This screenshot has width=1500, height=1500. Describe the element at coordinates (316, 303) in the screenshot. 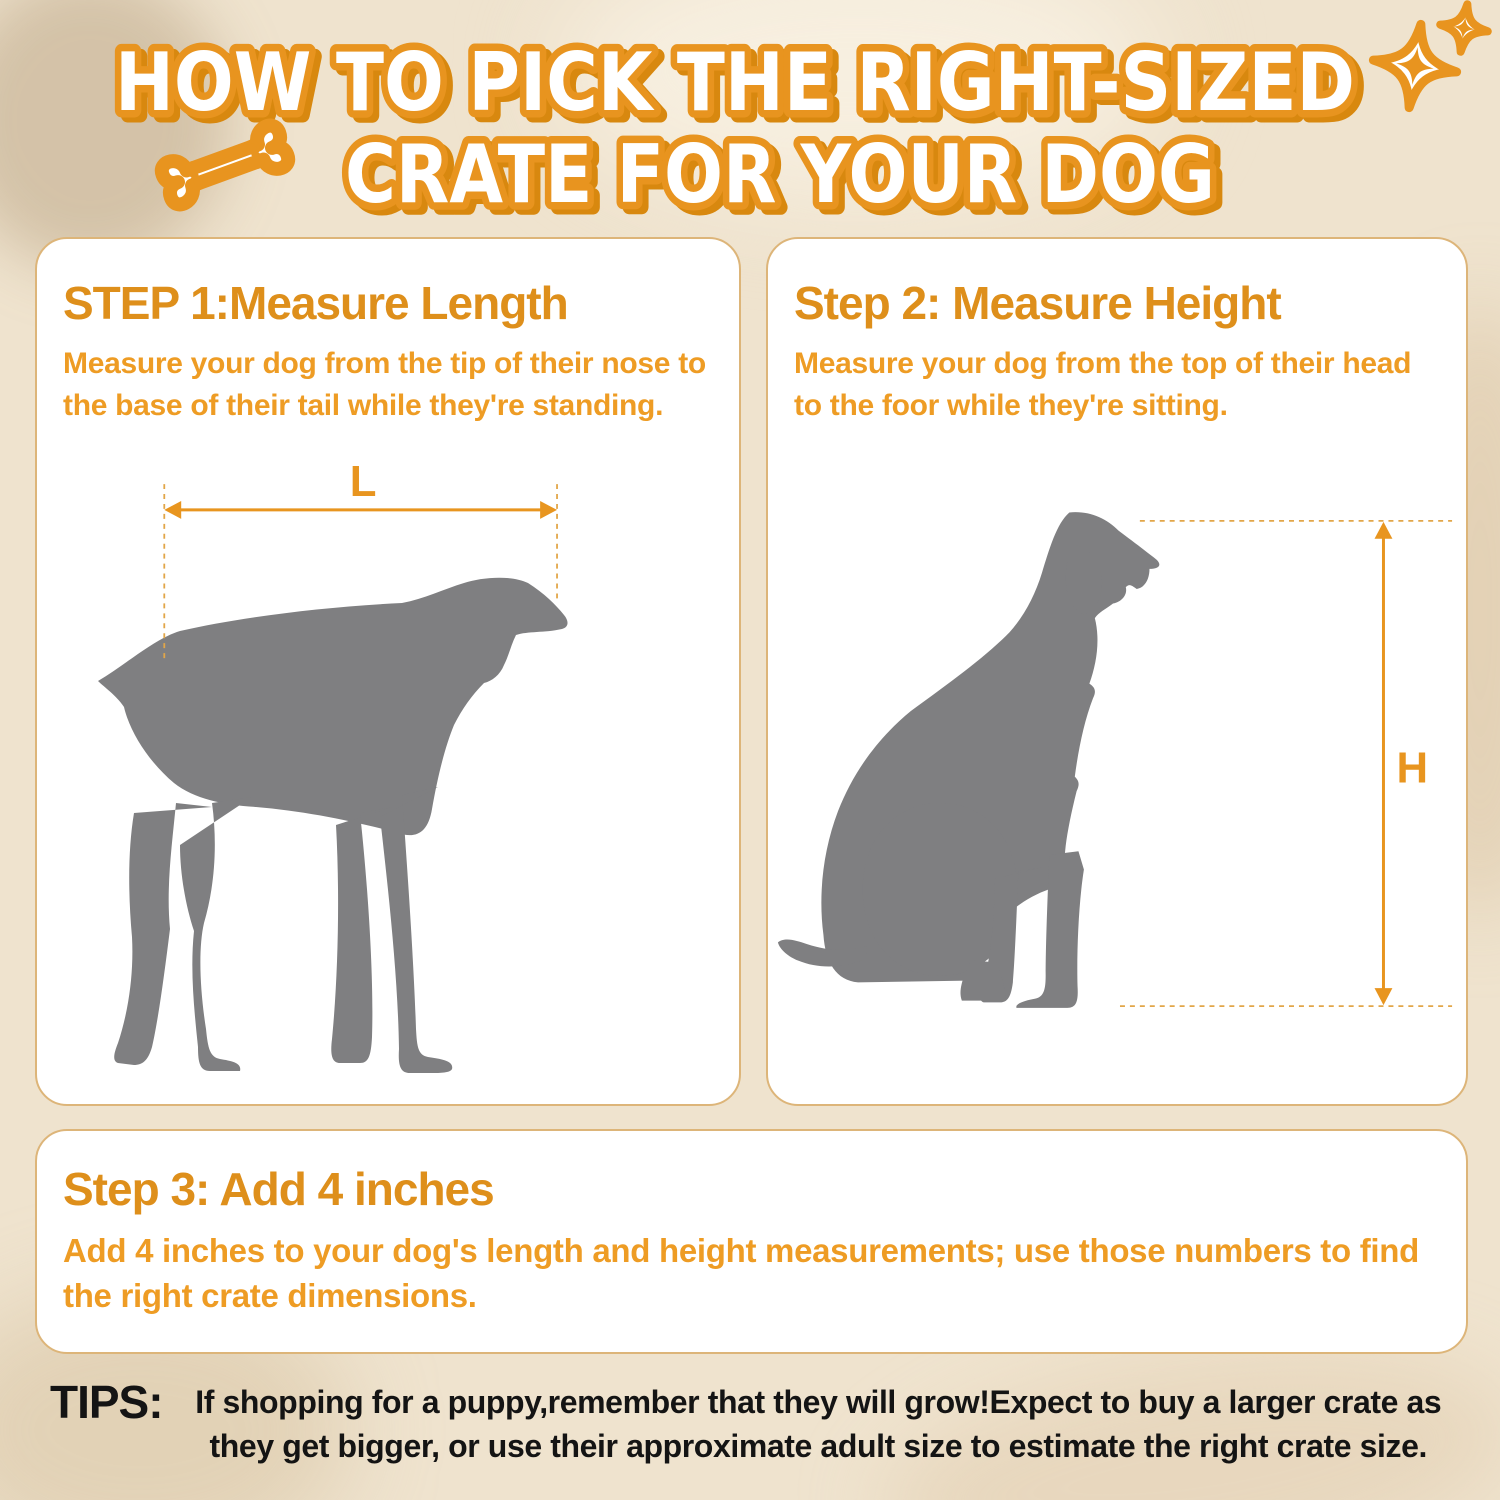

I see `step-1-heading: STEP 1:Measure Length` at that location.